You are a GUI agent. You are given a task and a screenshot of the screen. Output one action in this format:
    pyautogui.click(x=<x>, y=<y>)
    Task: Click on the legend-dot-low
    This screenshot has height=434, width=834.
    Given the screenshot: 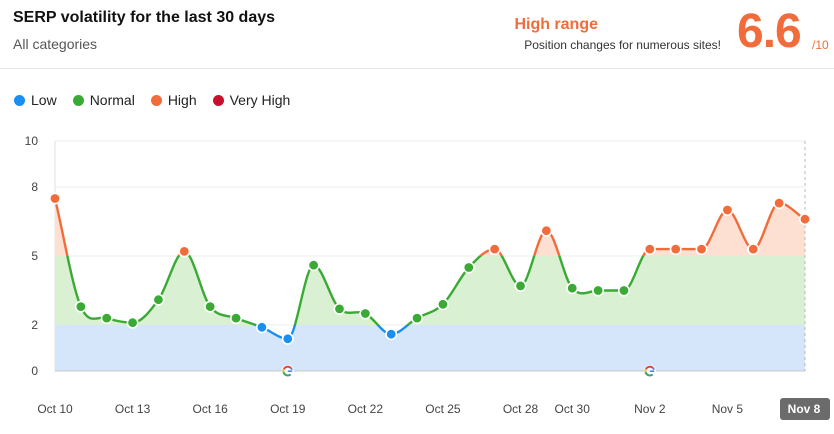 What is the action you would take?
    pyautogui.click(x=19, y=100)
    